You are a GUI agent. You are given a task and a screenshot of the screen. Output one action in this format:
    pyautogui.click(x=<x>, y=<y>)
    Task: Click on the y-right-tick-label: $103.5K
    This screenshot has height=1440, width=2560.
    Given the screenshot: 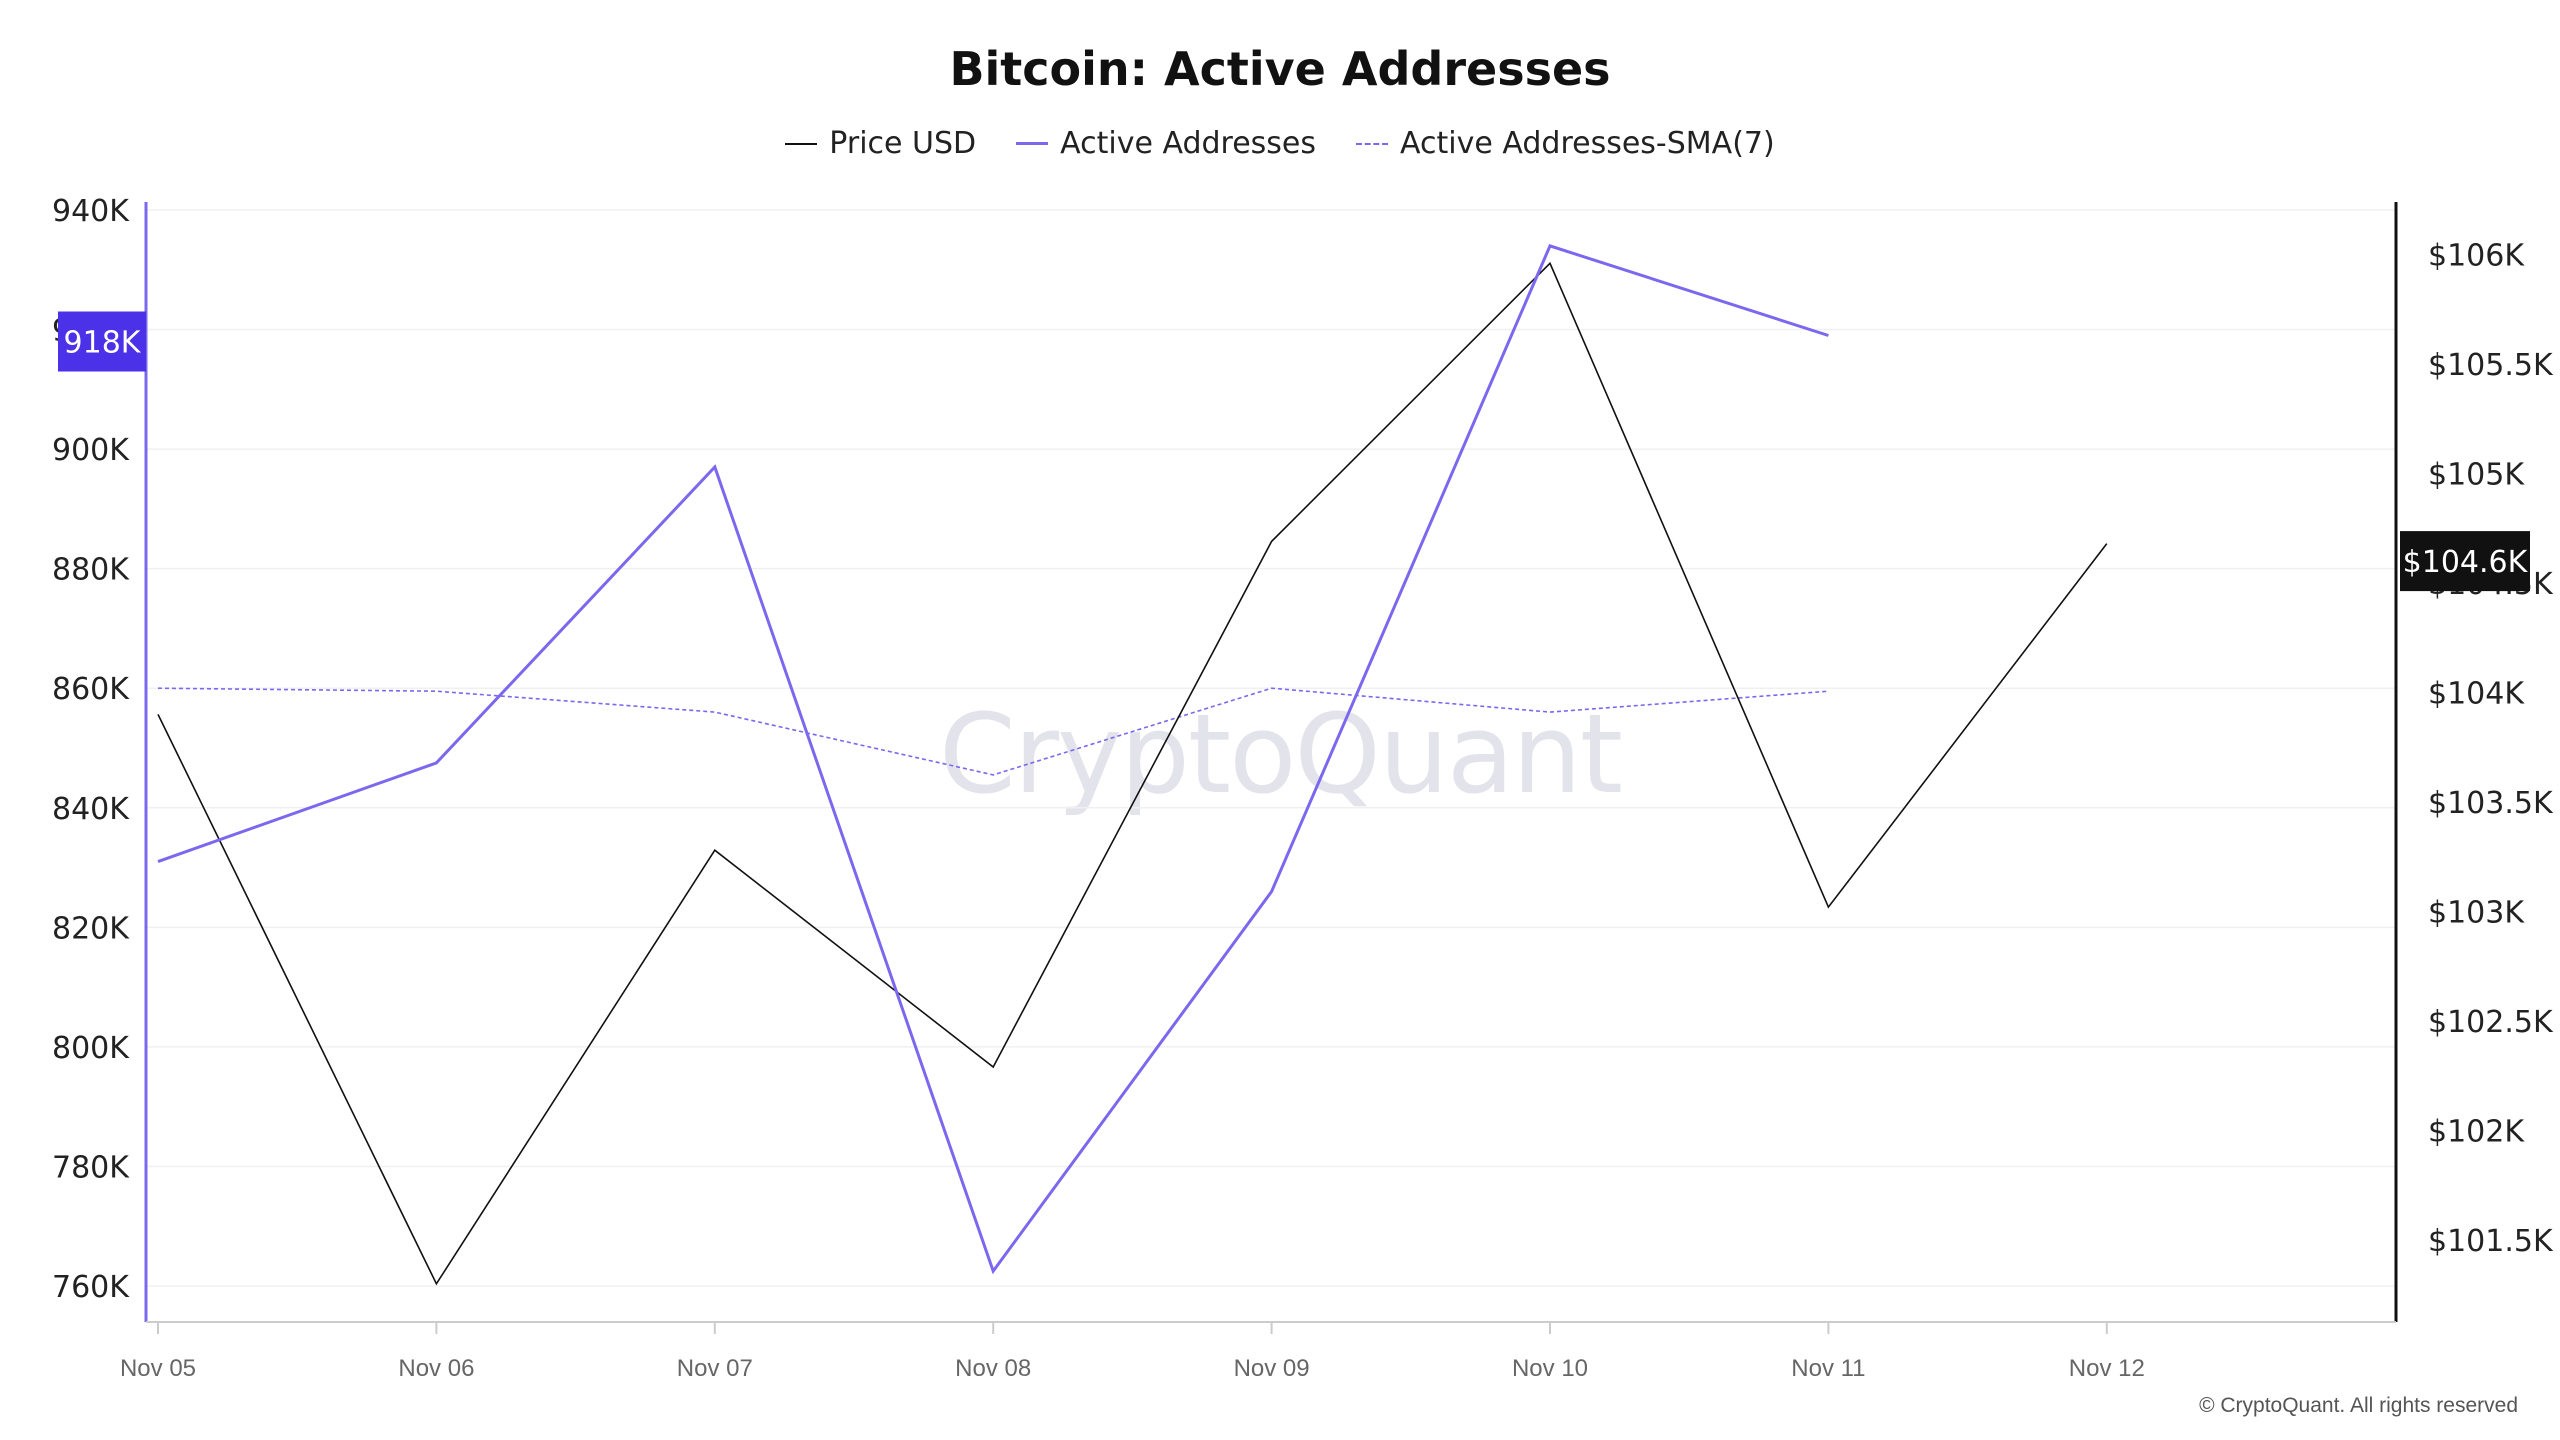 What is the action you would take?
    pyautogui.click(x=2491, y=803)
    